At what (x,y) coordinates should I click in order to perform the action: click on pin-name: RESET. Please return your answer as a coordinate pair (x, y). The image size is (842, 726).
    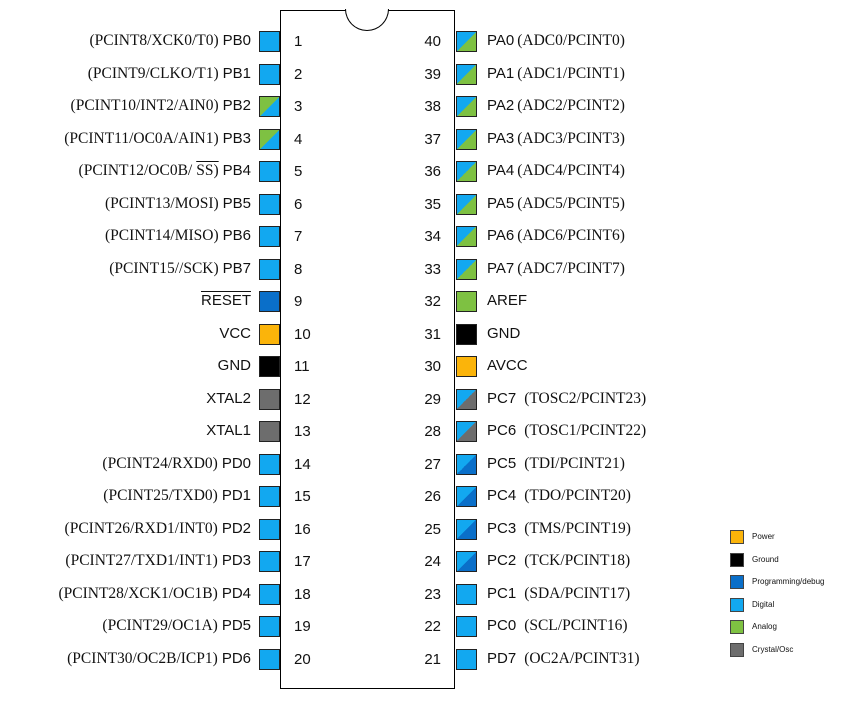
    Looking at the image, I should click on (225, 300).